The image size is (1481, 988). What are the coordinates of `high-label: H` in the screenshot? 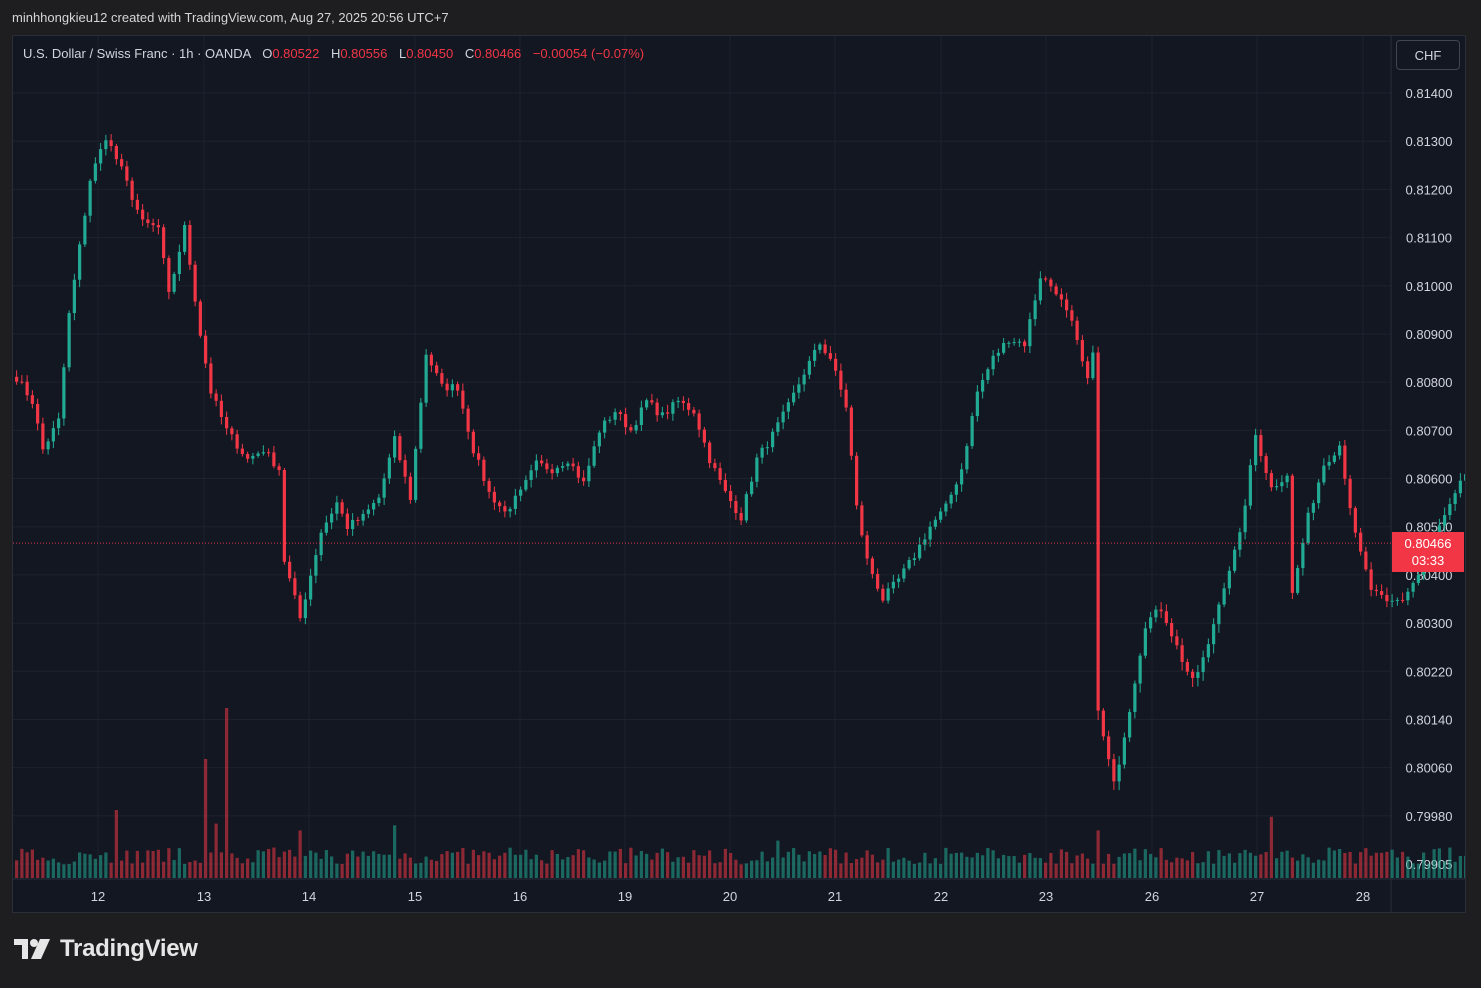 It's located at (335, 53).